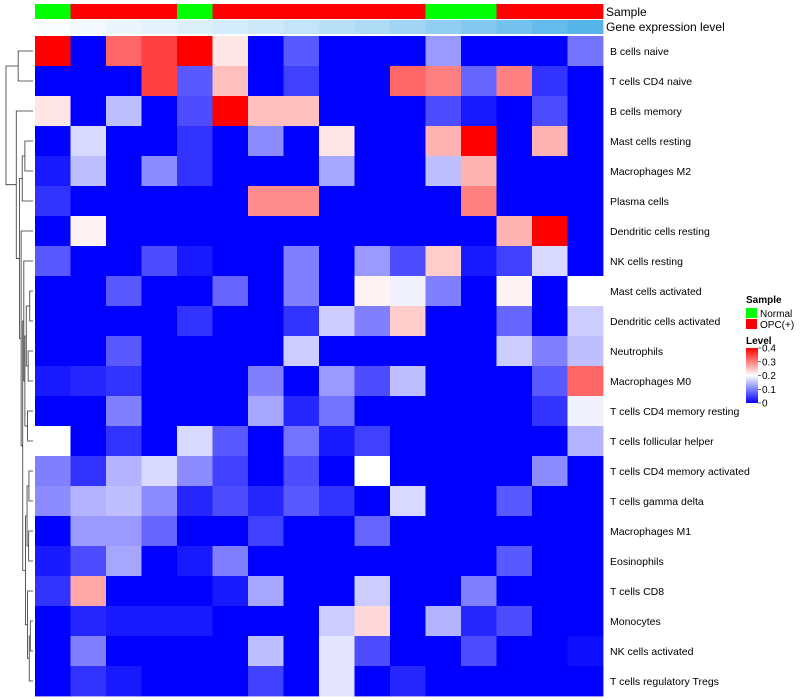  What do you see at coordinates (765, 404) in the screenshot?
I see `legend-level-tick-label: 0` at bounding box center [765, 404].